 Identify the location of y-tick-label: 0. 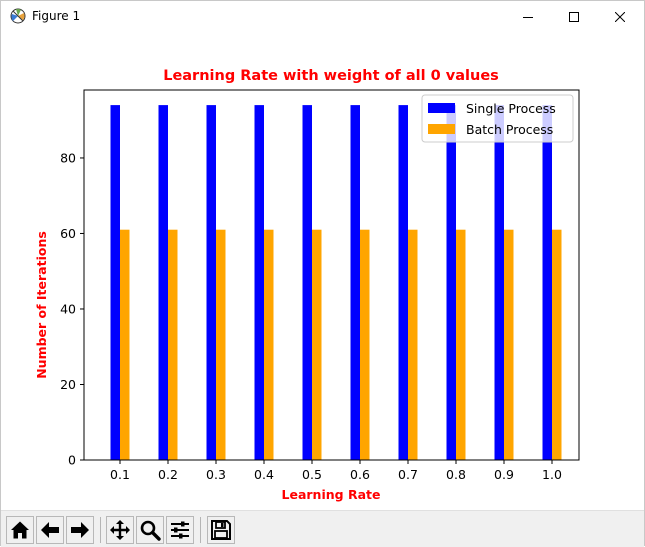
(72, 460).